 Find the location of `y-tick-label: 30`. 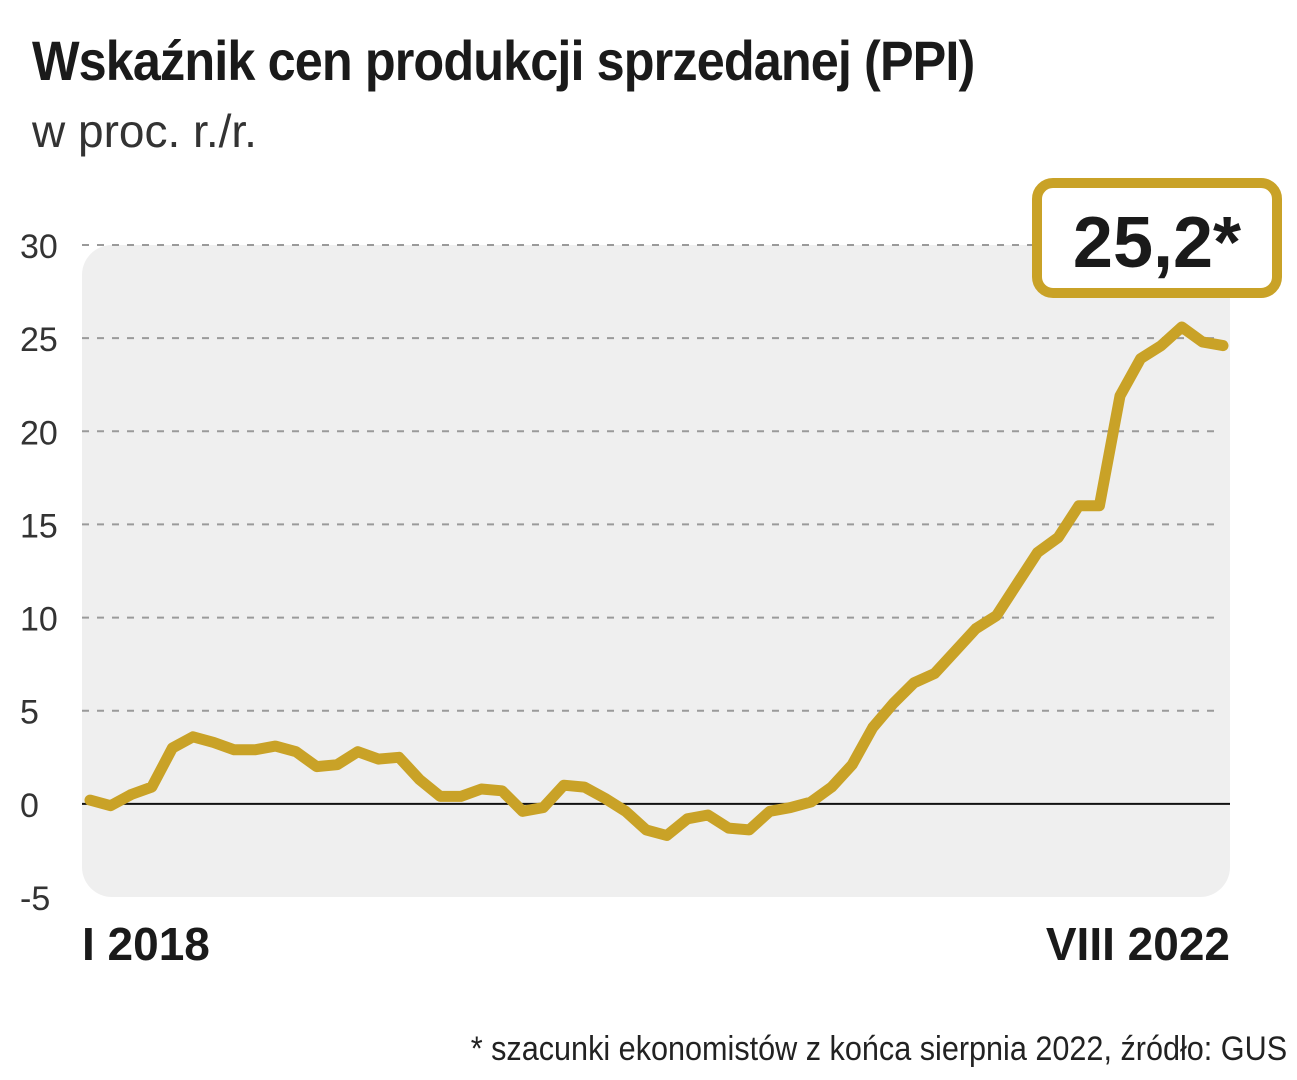

y-tick-label: 30 is located at coordinates (39, 247).